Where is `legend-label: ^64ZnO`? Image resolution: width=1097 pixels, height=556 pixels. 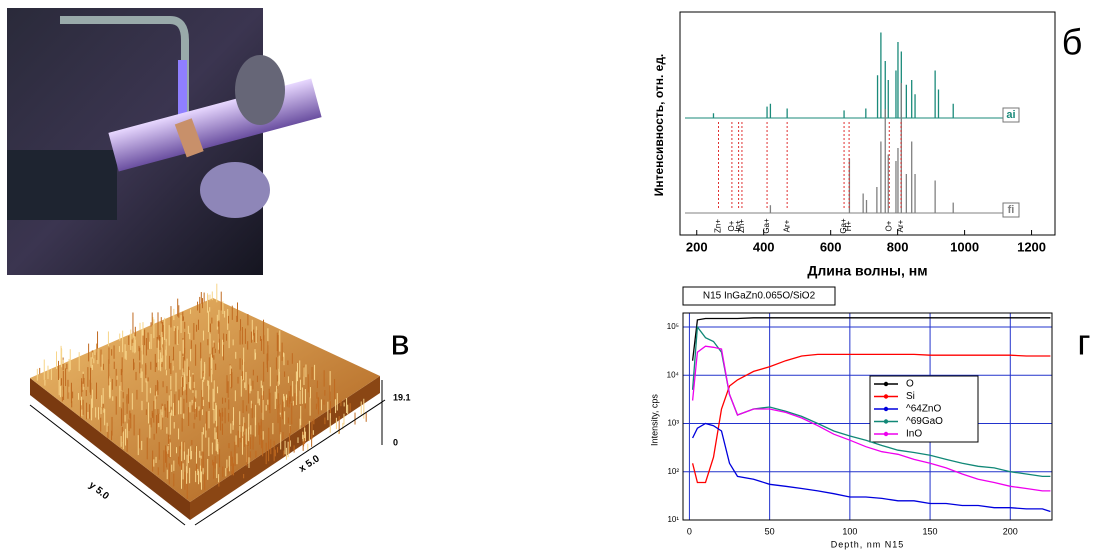 legend-label: ^64ZnO is located at coordinates (923, 409).